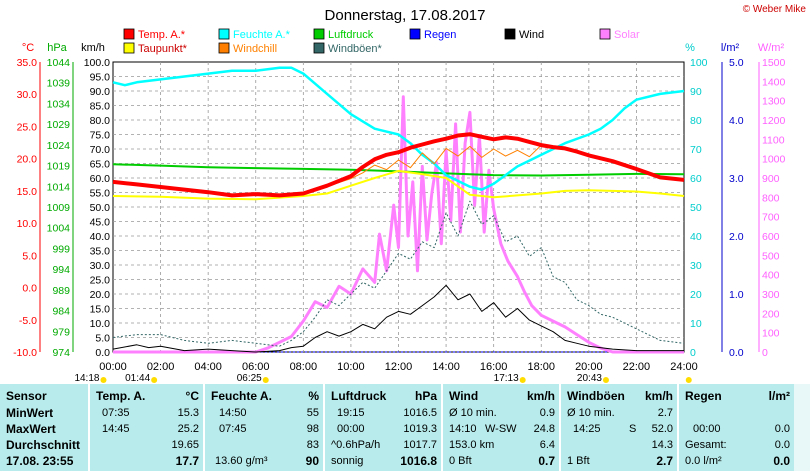 Image resolution: width=810 pixels, height=471 pixels. I want to click on pressure-tick-label: 1039, so click(59, 84).